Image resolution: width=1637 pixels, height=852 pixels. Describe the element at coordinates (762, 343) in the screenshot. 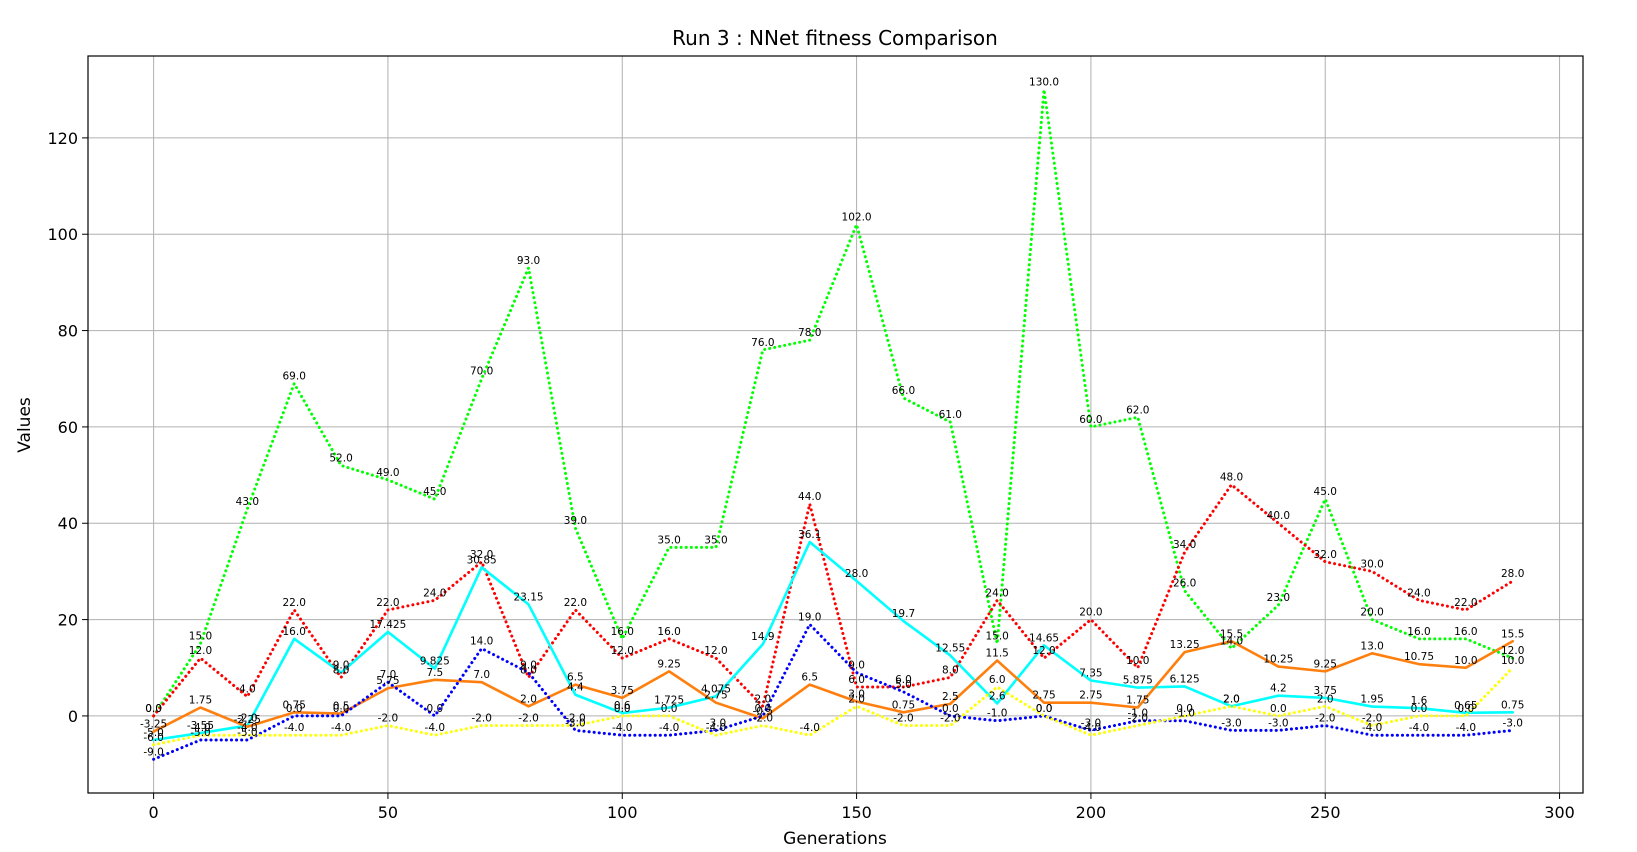

I see `data-label: 76.0` at that location.